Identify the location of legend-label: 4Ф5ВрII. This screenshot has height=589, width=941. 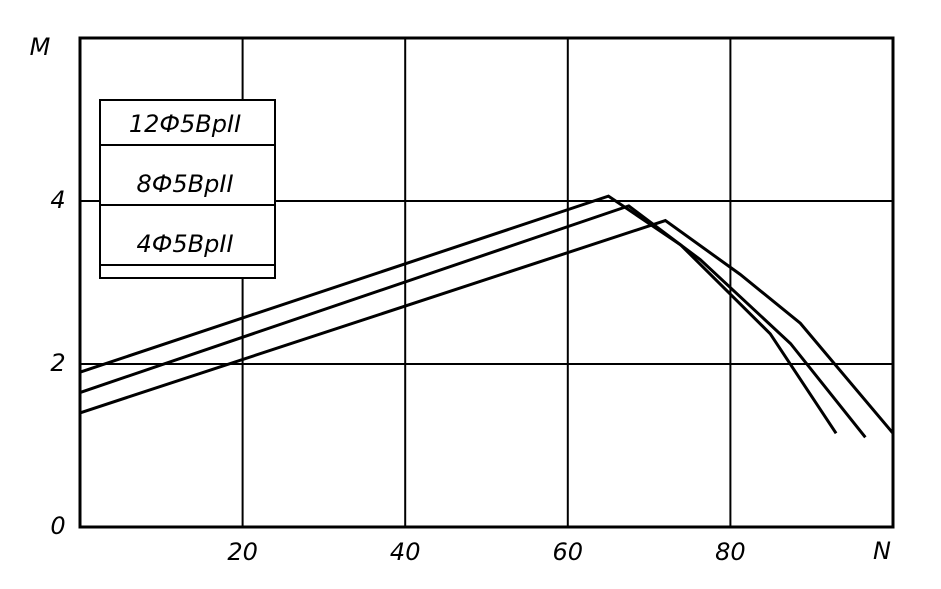
(184, 244).